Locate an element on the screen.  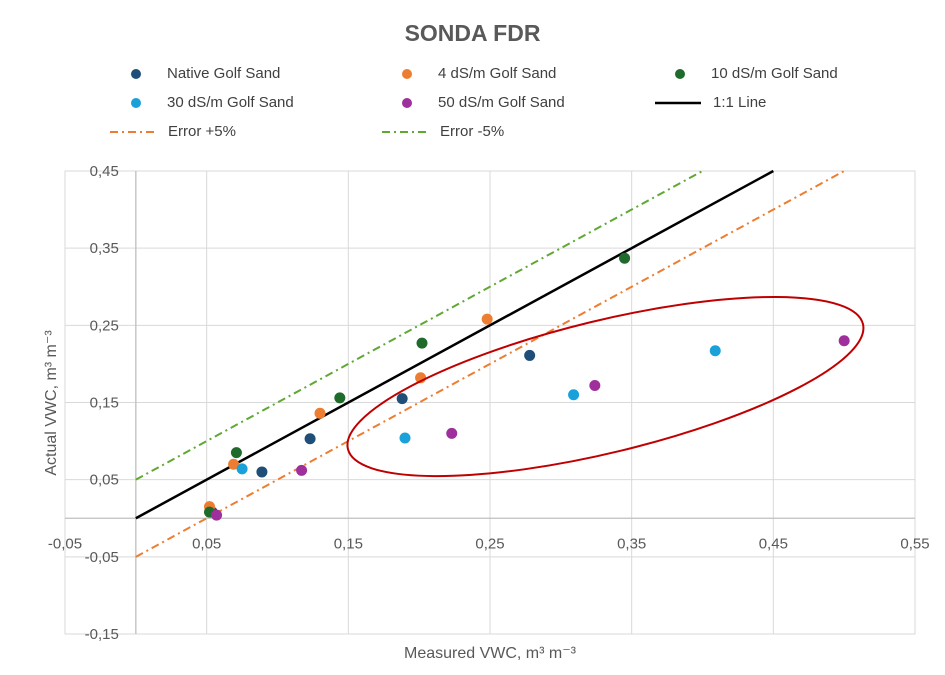
legend-item-1to1: 1:1 Line is located at coordinates (709, 102).